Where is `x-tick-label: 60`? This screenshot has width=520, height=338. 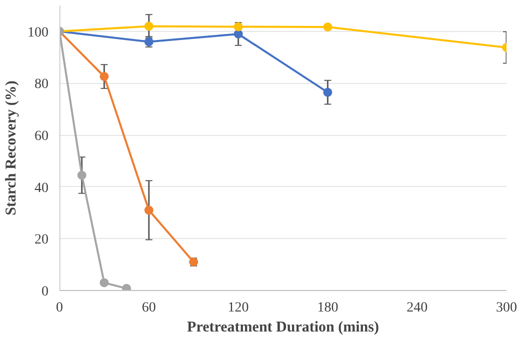 x-tick-label: 60 is located at coordinates (149, 308).